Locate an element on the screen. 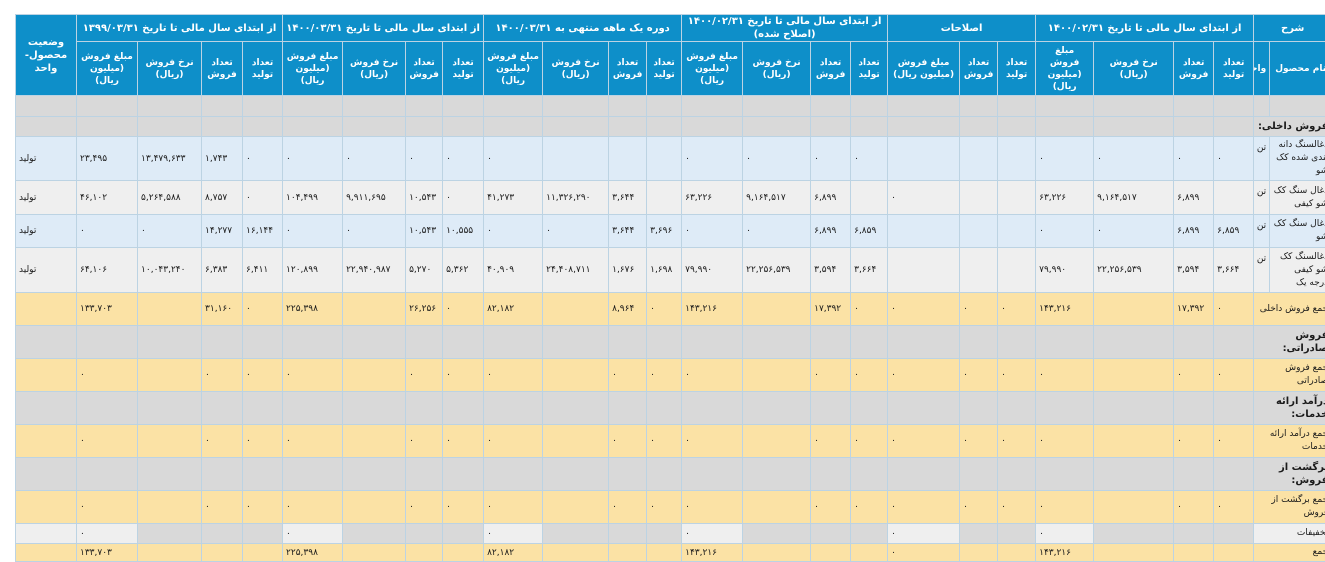 The height and width of the screenshot is (562, 1325). sum-row-services: جمع درآمد ارائه خدمات۰۰۰۰۰۰۰۰۰۰۰۰۰۰۰۰۰۰ is located at coordinates (670, 441).